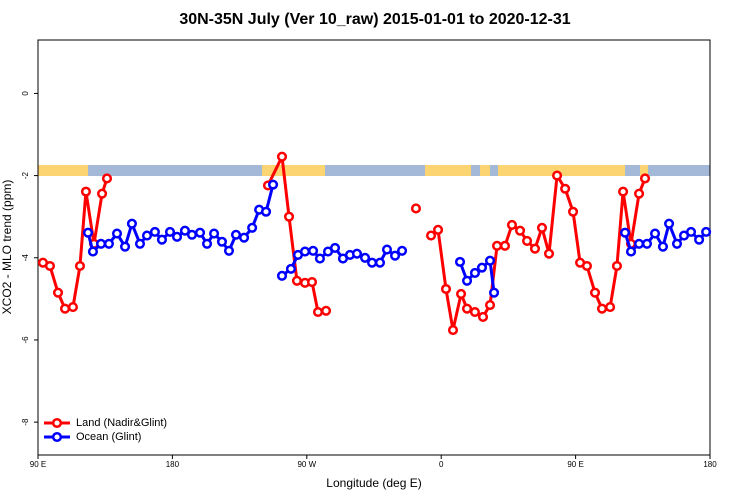 This screenshot has width=750, height=500. Describe the element at coordinates (57, 437) in the screenshot. I see `legend-swatch-point` at that location.